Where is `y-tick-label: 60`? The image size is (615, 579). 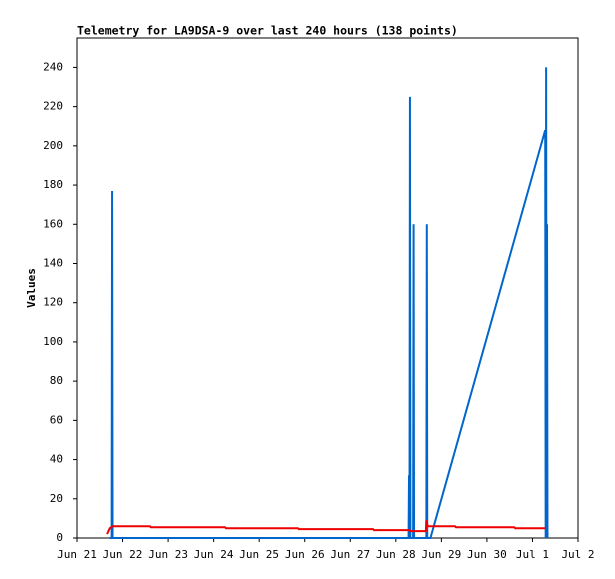 y-tick-label: 60 is located at coordinates (56, 419).